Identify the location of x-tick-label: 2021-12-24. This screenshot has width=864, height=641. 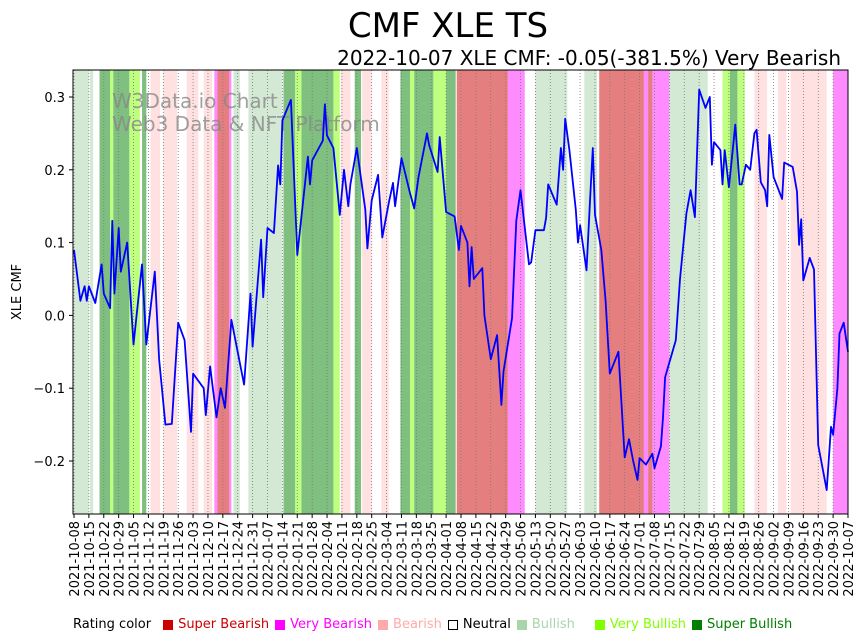
(239, 559).